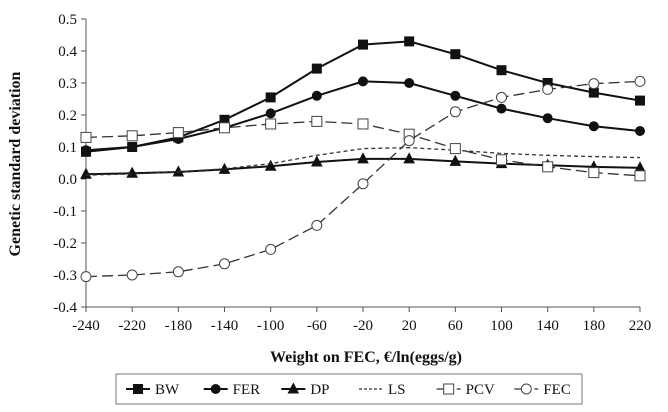 Image resolution: width=668 pixels, height=412 pixels. I want to click on y-axis: 0.5 0.4 0.3 0.2 0.1 0.0 -0.1 -0.2 -0.3 -0.4, so click(70, 164).